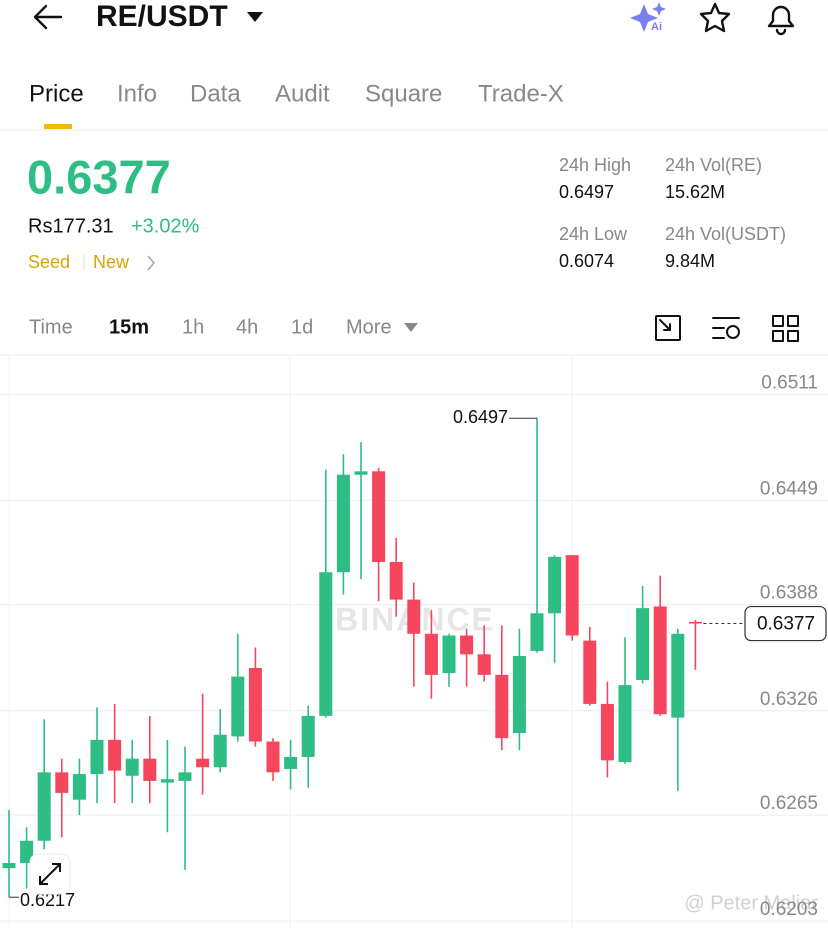 The width and height of the screenshot is (828, 928). What do you see at coordinates (302, 93) in the screenshot?
I see `tab: Audit` at bounding box center [302, 93].